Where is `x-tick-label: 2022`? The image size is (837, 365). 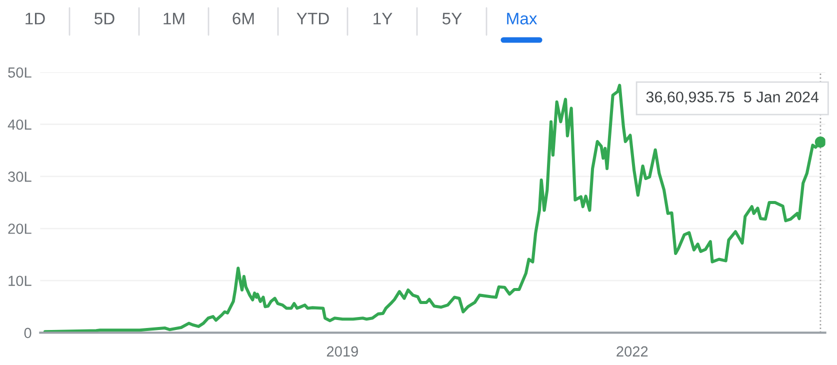
x-tick-label: 2022 is located at coordinates (632, 351).